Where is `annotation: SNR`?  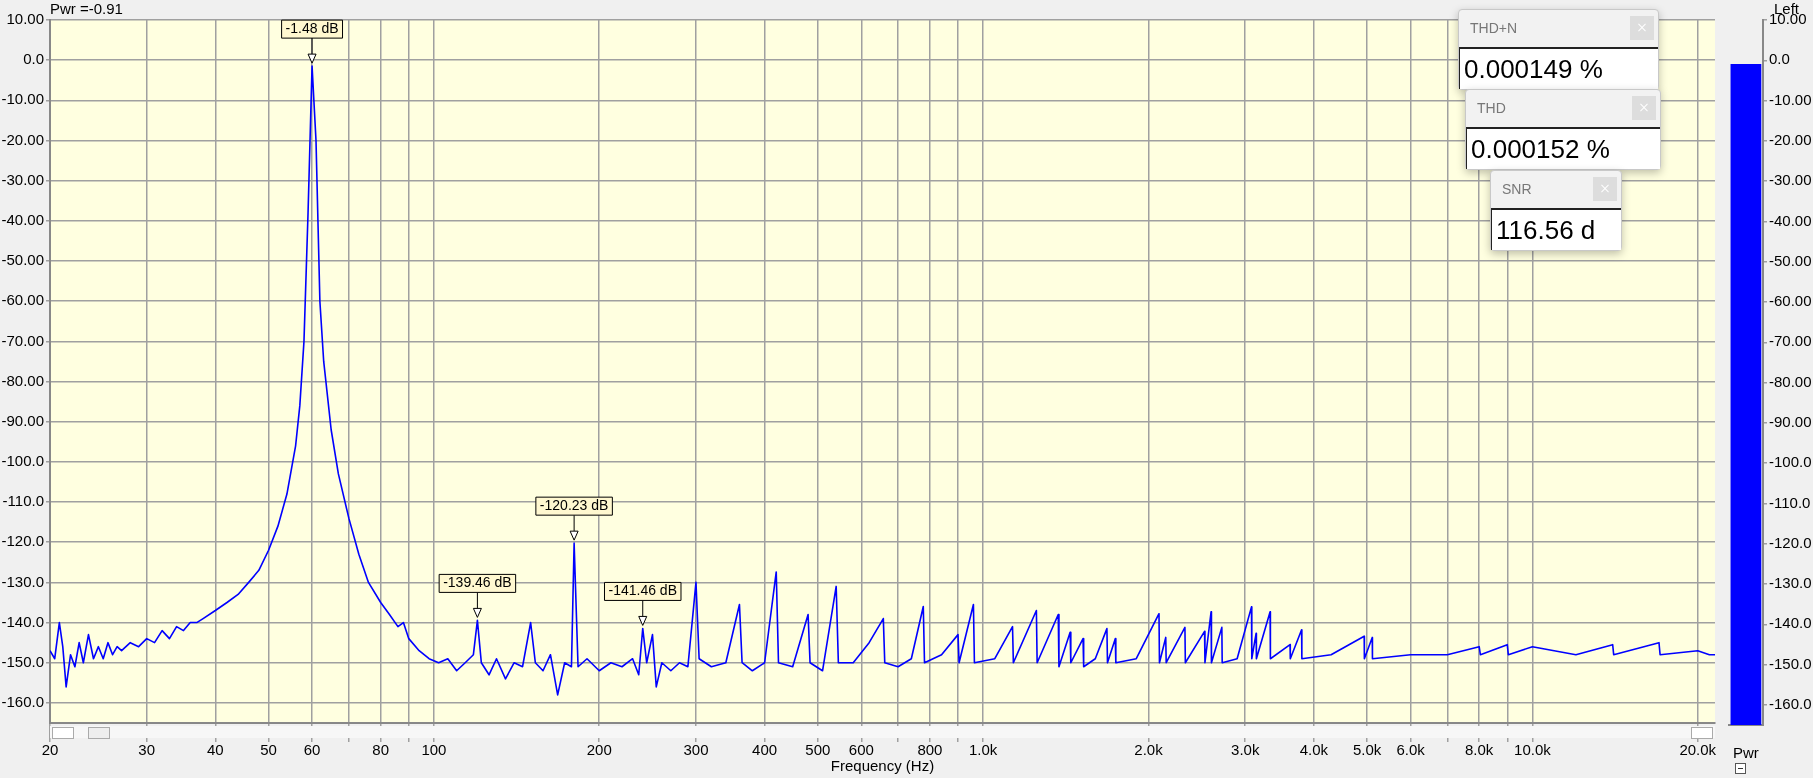
annotation: SNR is located at coordinates (1517, 189).